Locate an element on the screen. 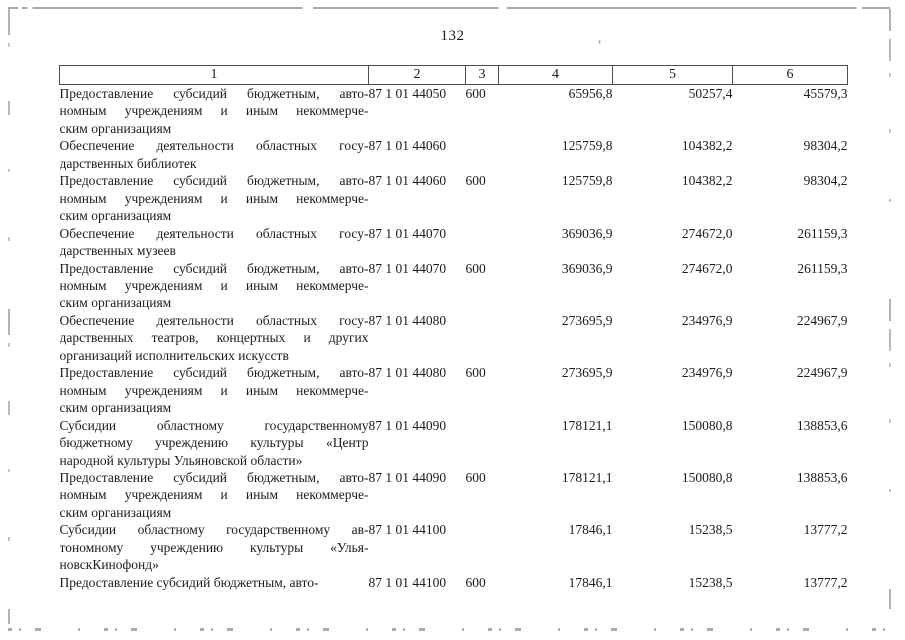  name-line: дарственных музеев is located at coordinates (117, 251).